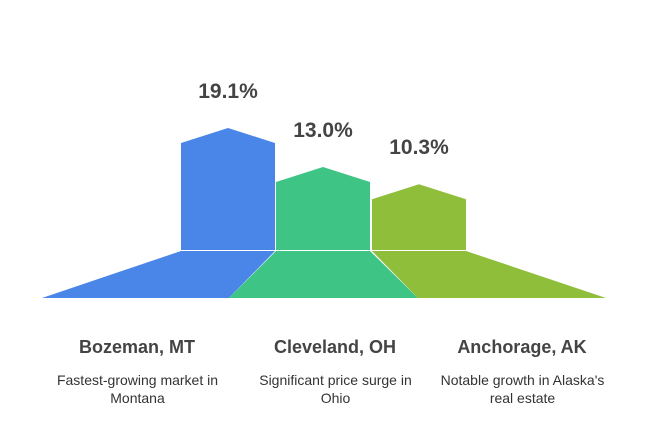 The image size is (648, 444). What do you see at coordinates (419, 147) in the screenshot?
I see `value-label: 10.3%` at bounding box center [419, 147].